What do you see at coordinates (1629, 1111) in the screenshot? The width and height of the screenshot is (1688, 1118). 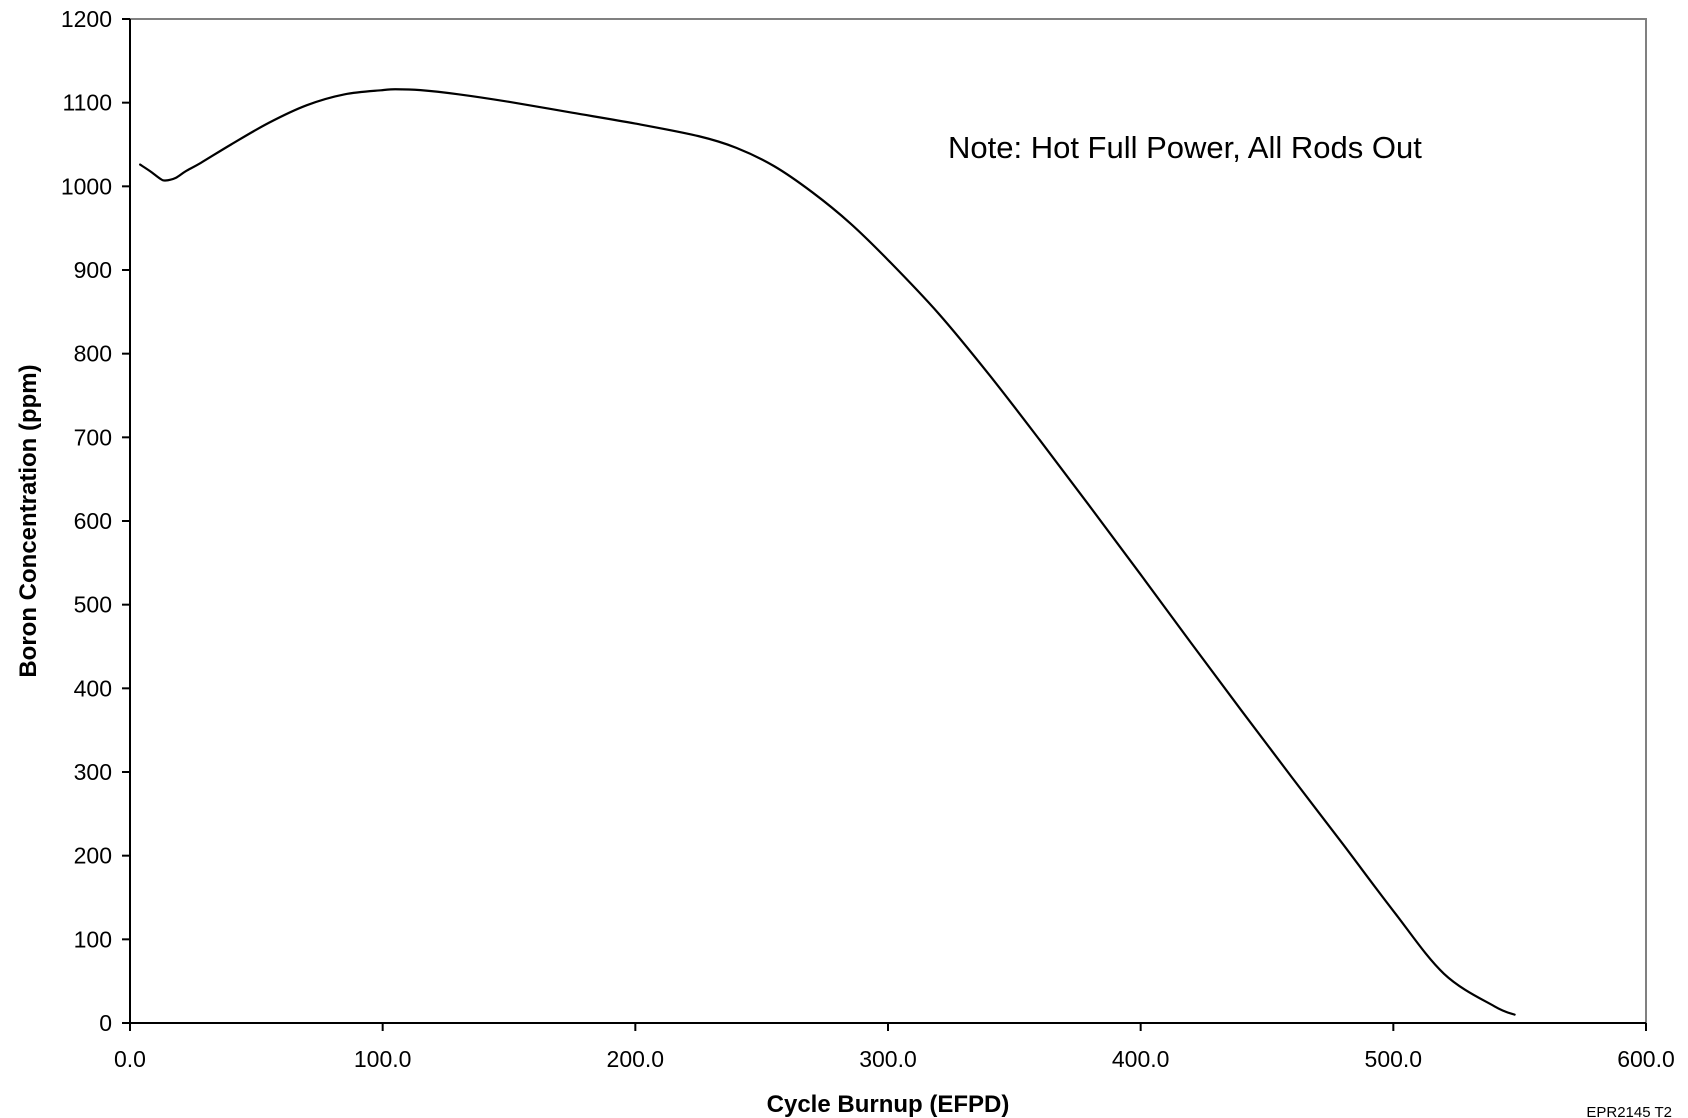 I see `figure-id-label: EPR2145 T2` at bounding box center [1629, 1111].